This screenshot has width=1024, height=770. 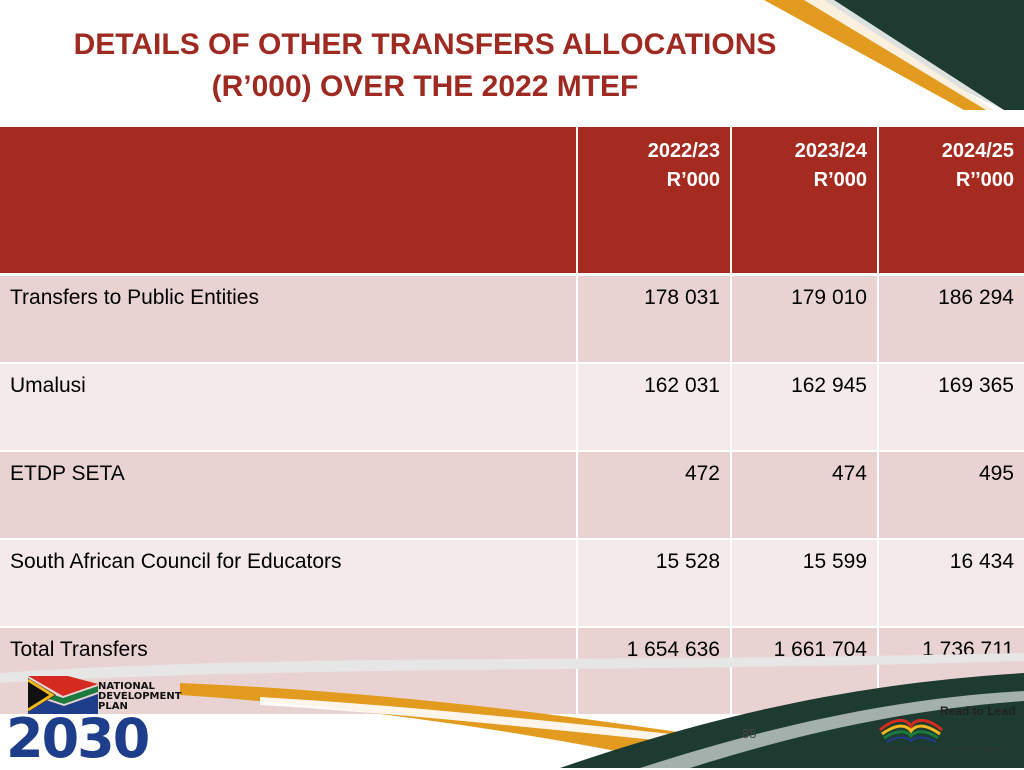 I want to click on ndp-line-2: DEVELOPMENT, so click(x=140, y=696).